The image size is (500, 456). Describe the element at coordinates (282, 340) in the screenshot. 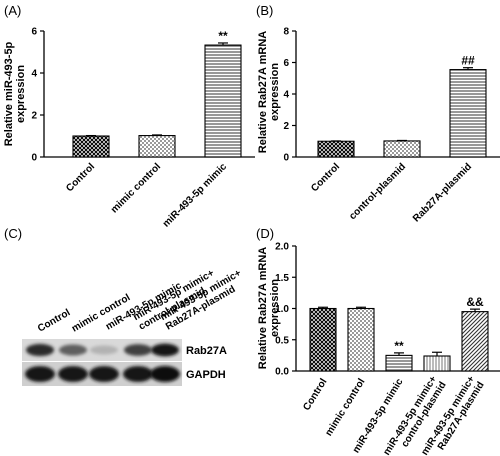

I see `y-tick-label: 0.5` at that location.